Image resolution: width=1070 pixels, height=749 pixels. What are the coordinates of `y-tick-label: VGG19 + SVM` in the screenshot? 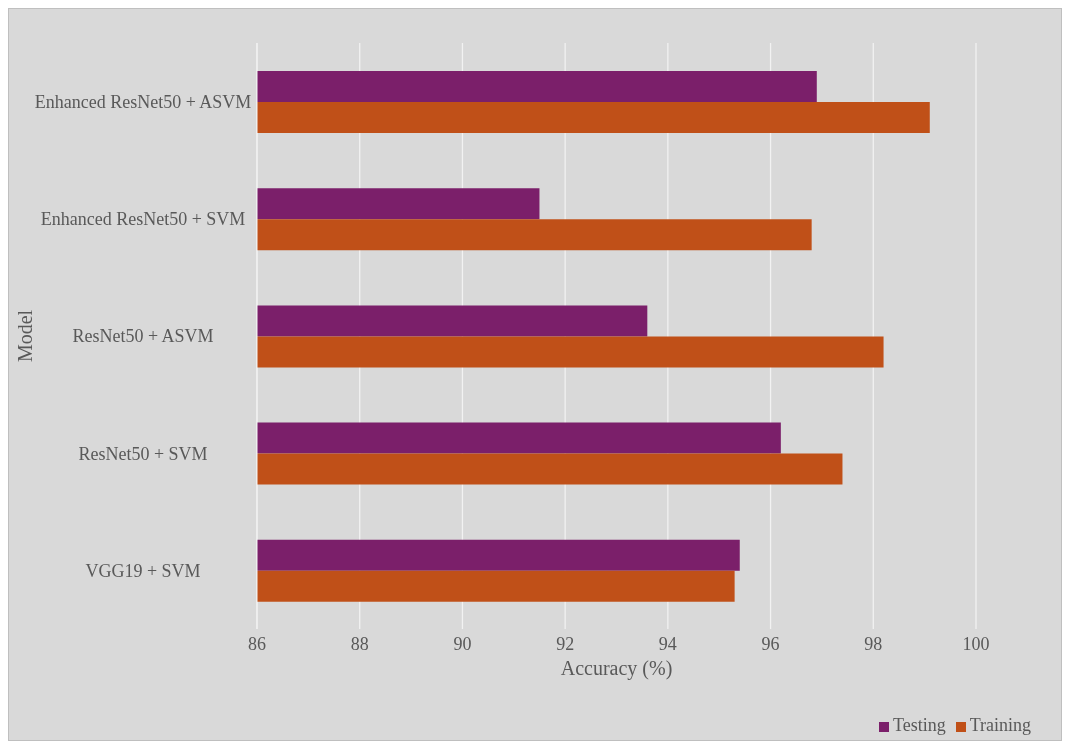 It's located at (143, 570).